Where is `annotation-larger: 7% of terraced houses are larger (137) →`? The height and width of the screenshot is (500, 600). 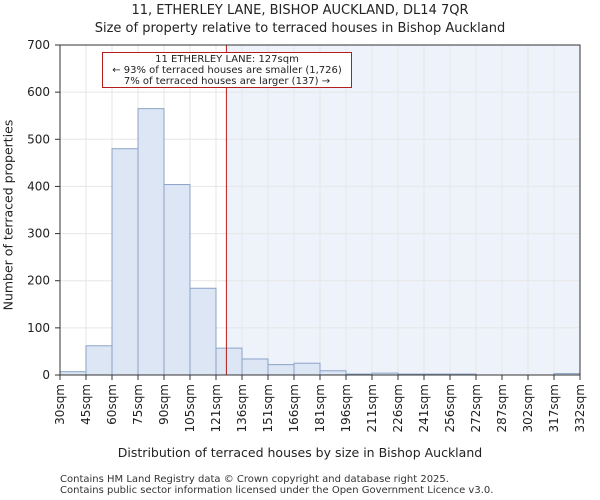 annotation-larger: 7% of terraced houses are larger (137) → is located at coordinates (227, 81).